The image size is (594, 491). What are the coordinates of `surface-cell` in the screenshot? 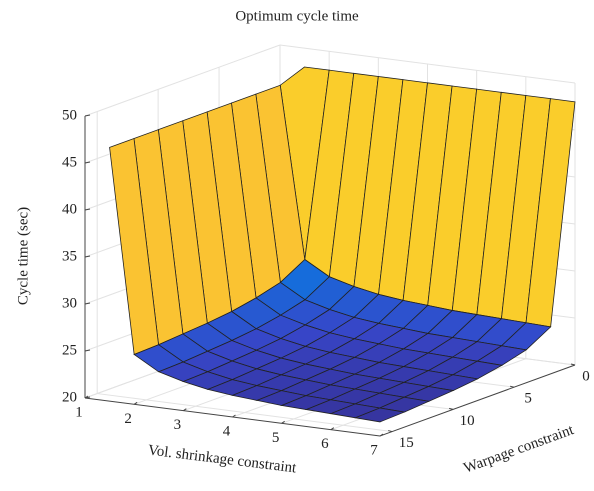 It's located at (379, 415).